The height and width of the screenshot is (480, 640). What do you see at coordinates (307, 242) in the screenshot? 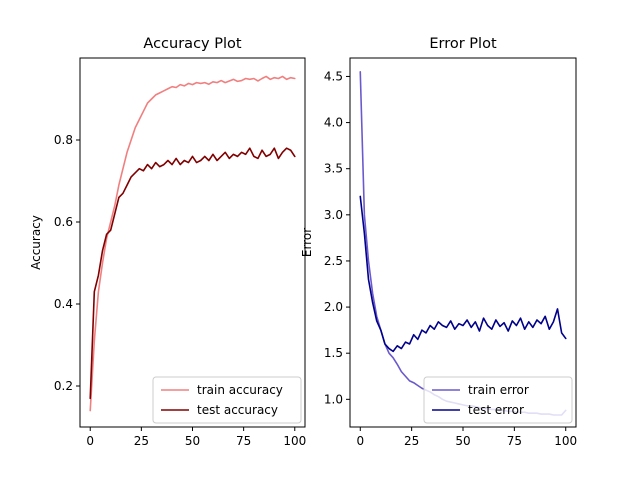
I see `y-axis-label: Error` at bounding box center [307, 242].